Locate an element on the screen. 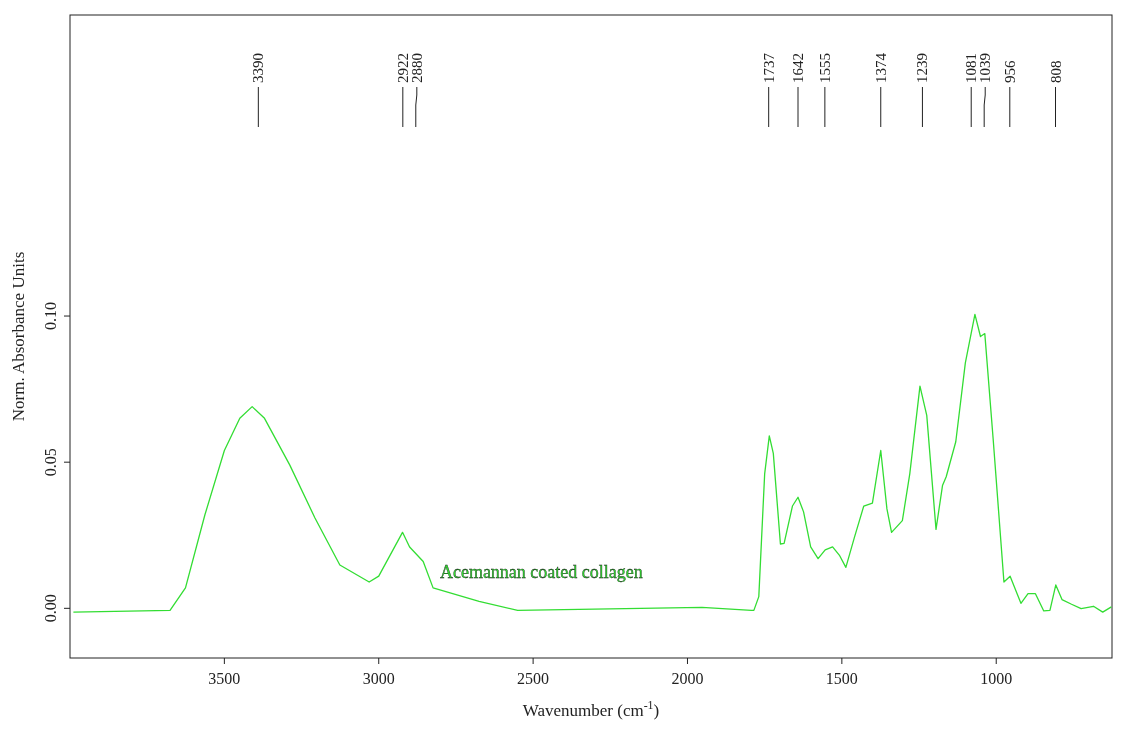 The image size is (1124, 734). ref-line-label: 956 is located at coordinates (1009, 71).